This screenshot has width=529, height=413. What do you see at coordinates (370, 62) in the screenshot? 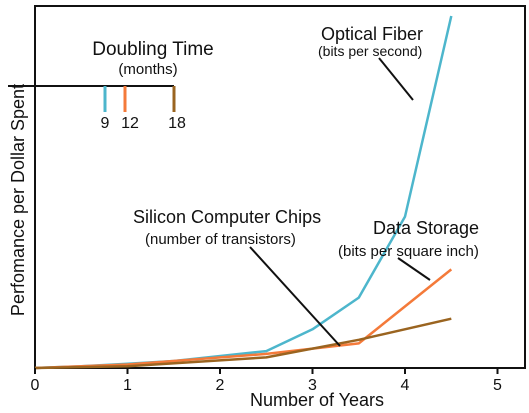
I see `annotation-optical-fiber: Optical Fiber (bits per second)` at bounding box center [370, 62].